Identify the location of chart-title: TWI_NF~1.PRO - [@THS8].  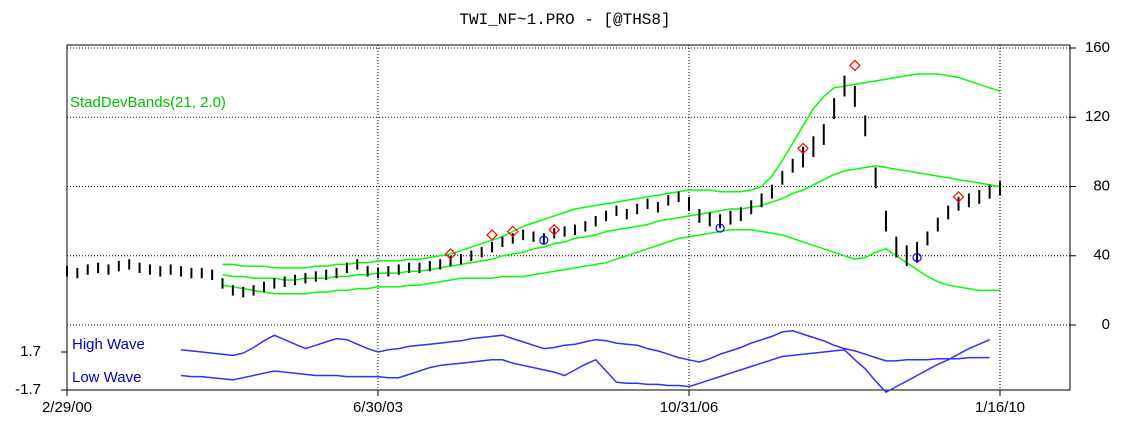
(564, 20).